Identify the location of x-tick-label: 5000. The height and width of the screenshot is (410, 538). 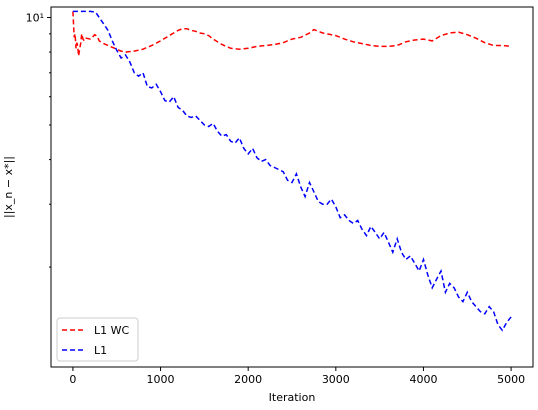
(511, 379).